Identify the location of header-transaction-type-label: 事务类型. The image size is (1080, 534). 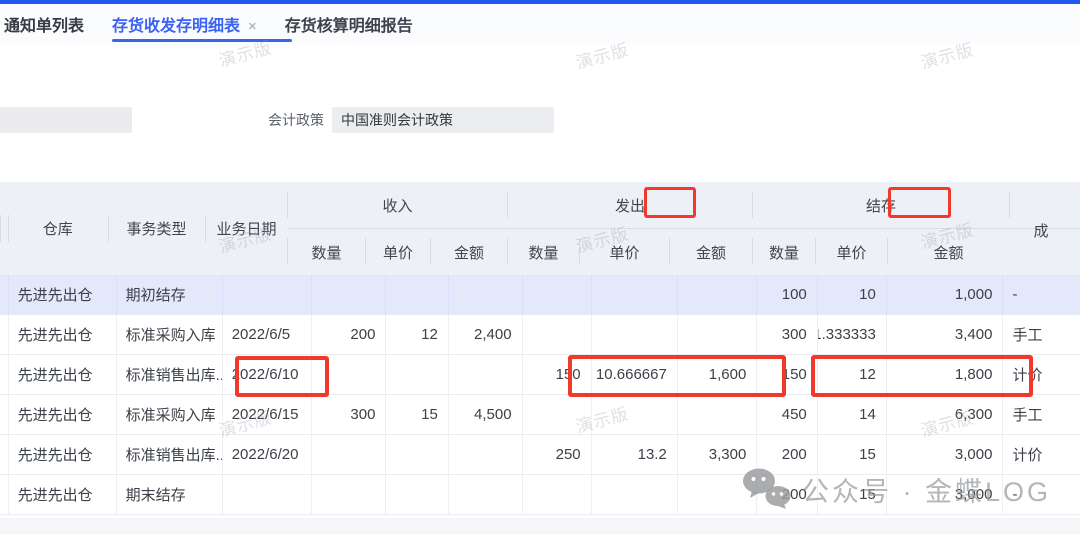
(156, 229).